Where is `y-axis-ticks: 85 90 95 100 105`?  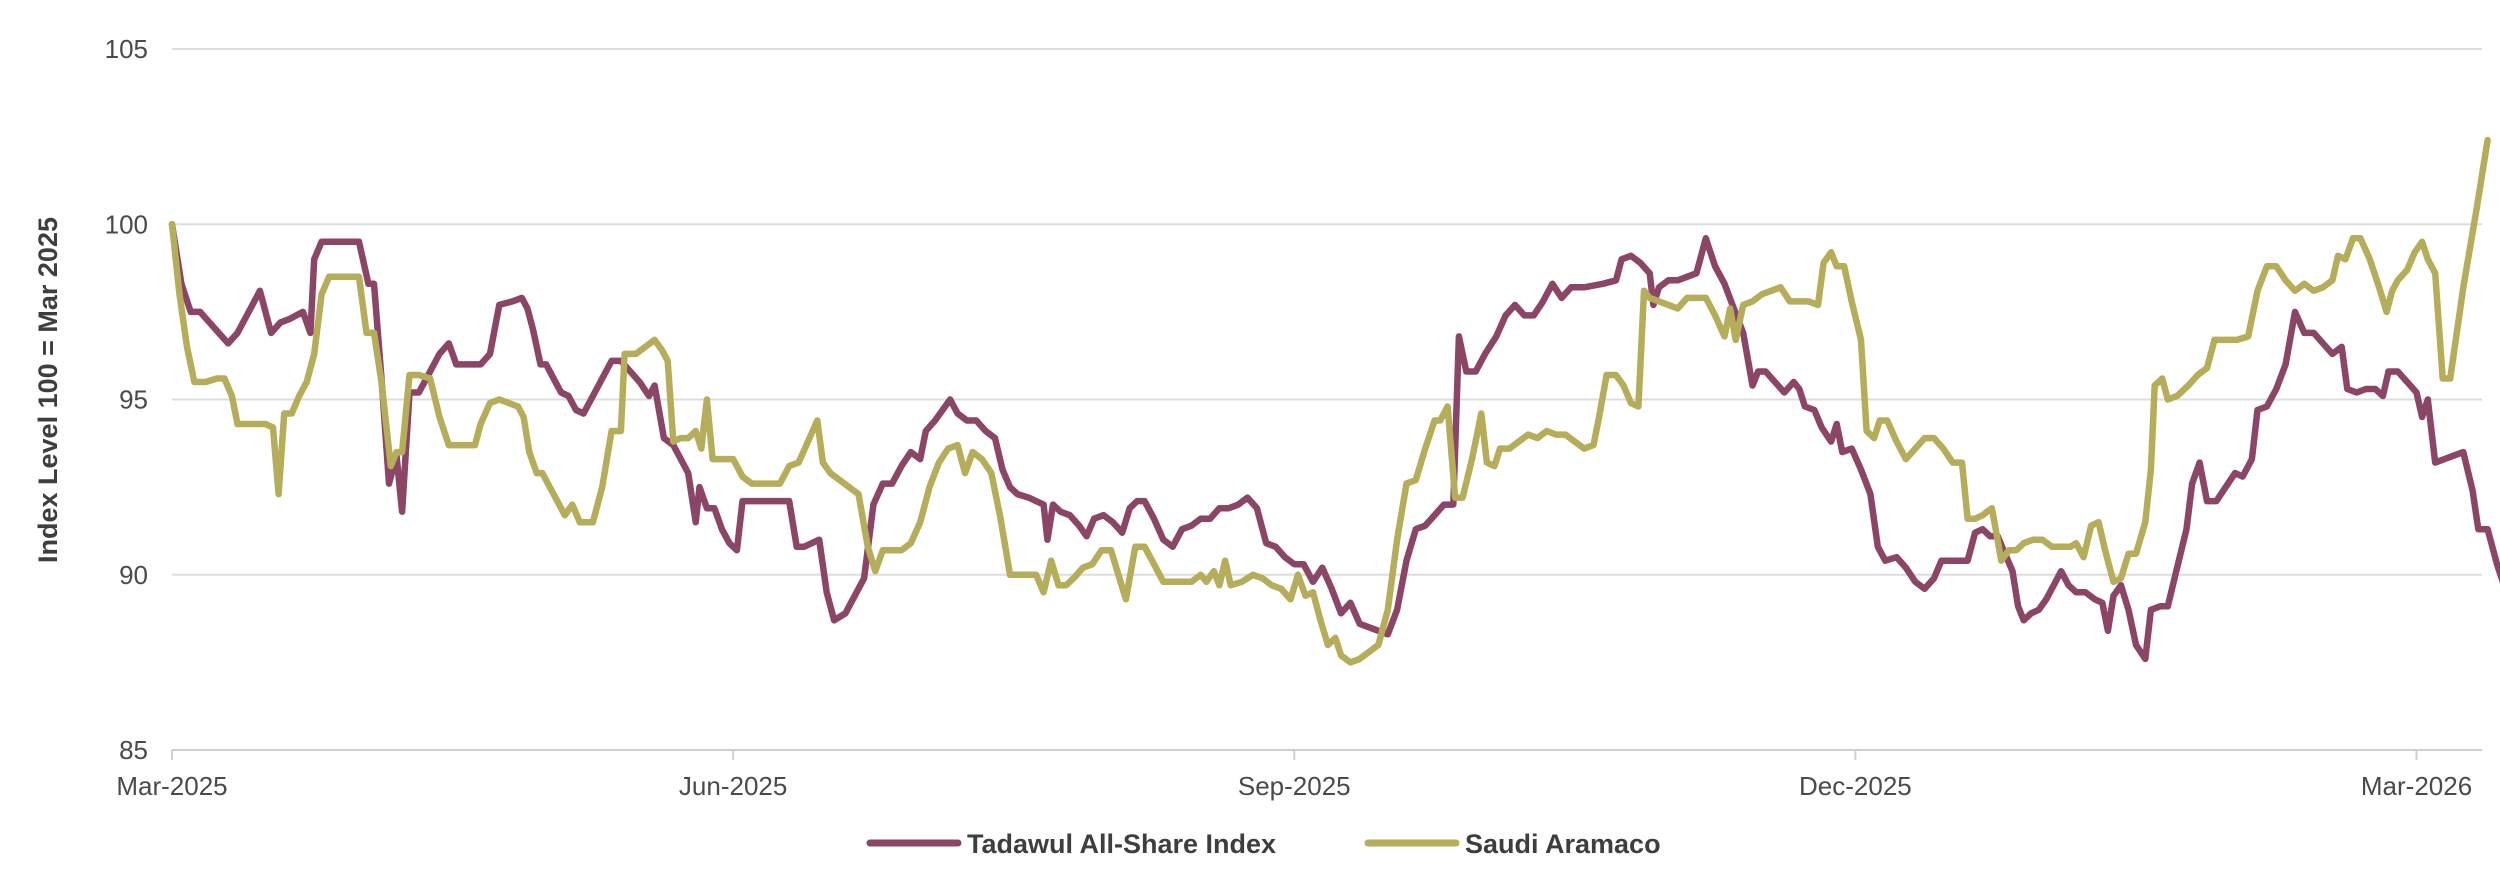
y-axis-ticks: 85 90 95 100 105 is located at coordinates (126, 399).